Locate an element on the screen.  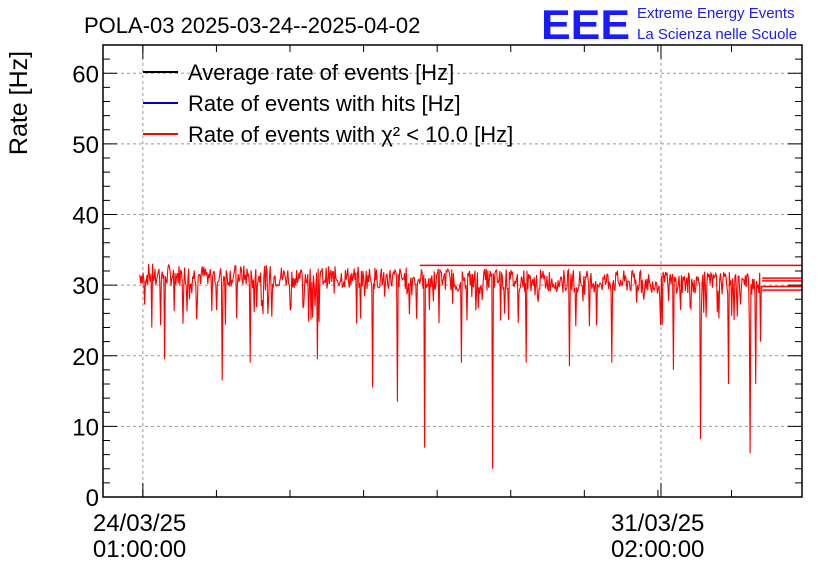
legend-label-chi2: Rate of events with χ² < 10.0 [Hz] is located at coordinates (350, 134).